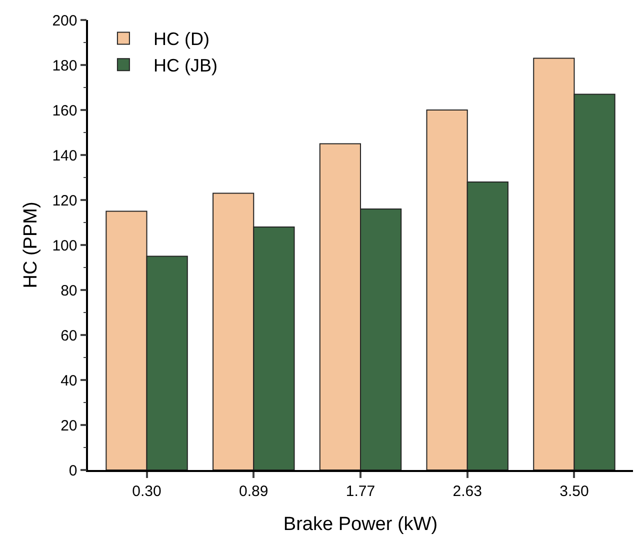  What do you see at coordinates (65, 201) in the screenshot?
I see `y-tick-label: 120` at bounding box center [65, 201].